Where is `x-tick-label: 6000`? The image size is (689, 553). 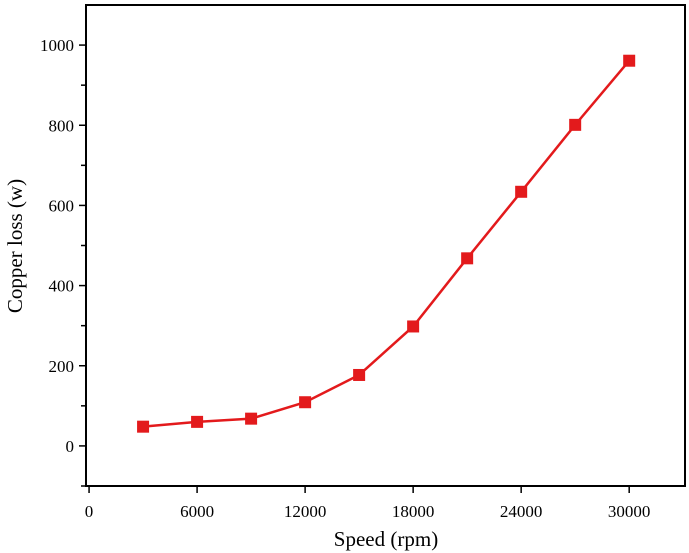 x-tick-label: 6000 is located at coordinates (197, 511).